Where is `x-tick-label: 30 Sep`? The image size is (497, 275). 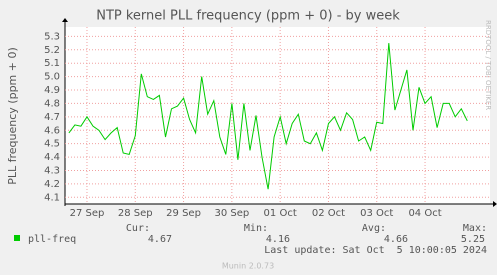 x-tick-label: 30 Sep is located at coordinates (231, 213).